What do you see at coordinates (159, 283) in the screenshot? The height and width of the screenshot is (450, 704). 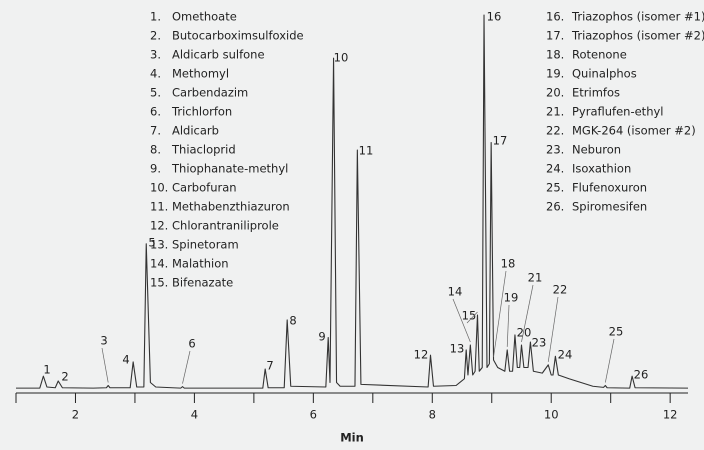 I see `compound-number: 15.` at bounding box center [159, 283].